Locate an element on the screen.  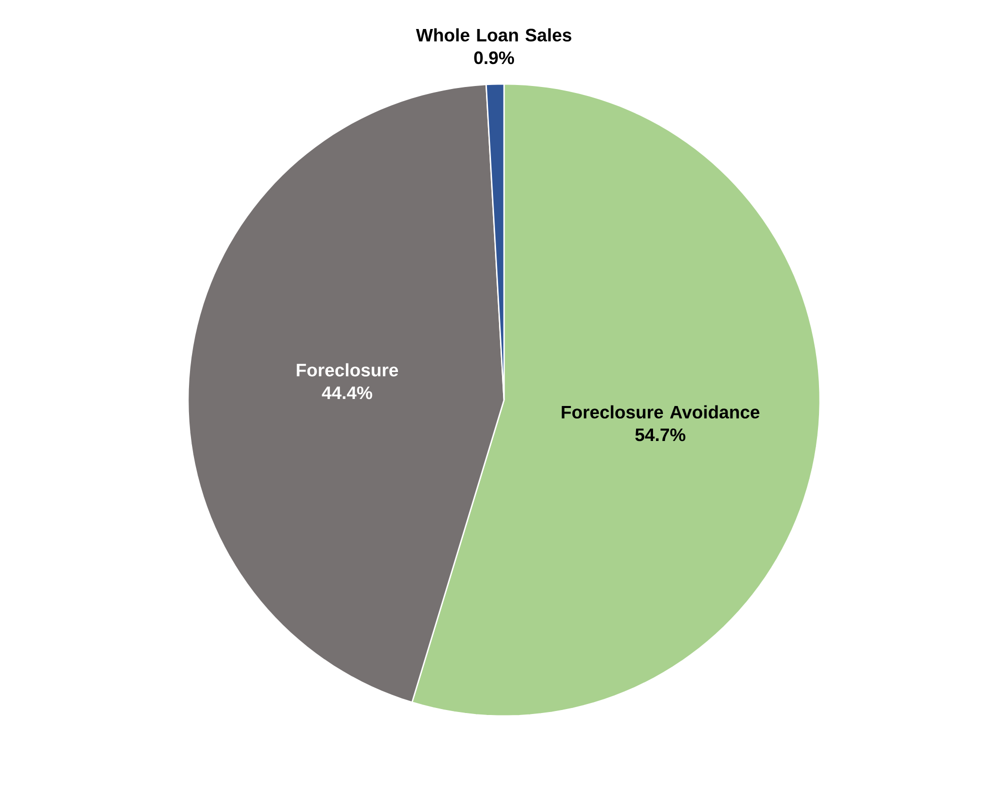
data-label: 54.7% is located at coordinates (660, 435).